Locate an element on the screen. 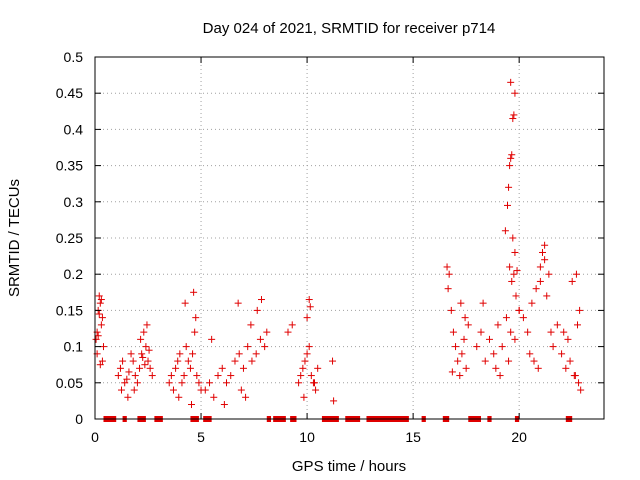 The width and height of the screenshot is (640, 480). y-tick-label: 0.45 is located at coordinates (69, 93).